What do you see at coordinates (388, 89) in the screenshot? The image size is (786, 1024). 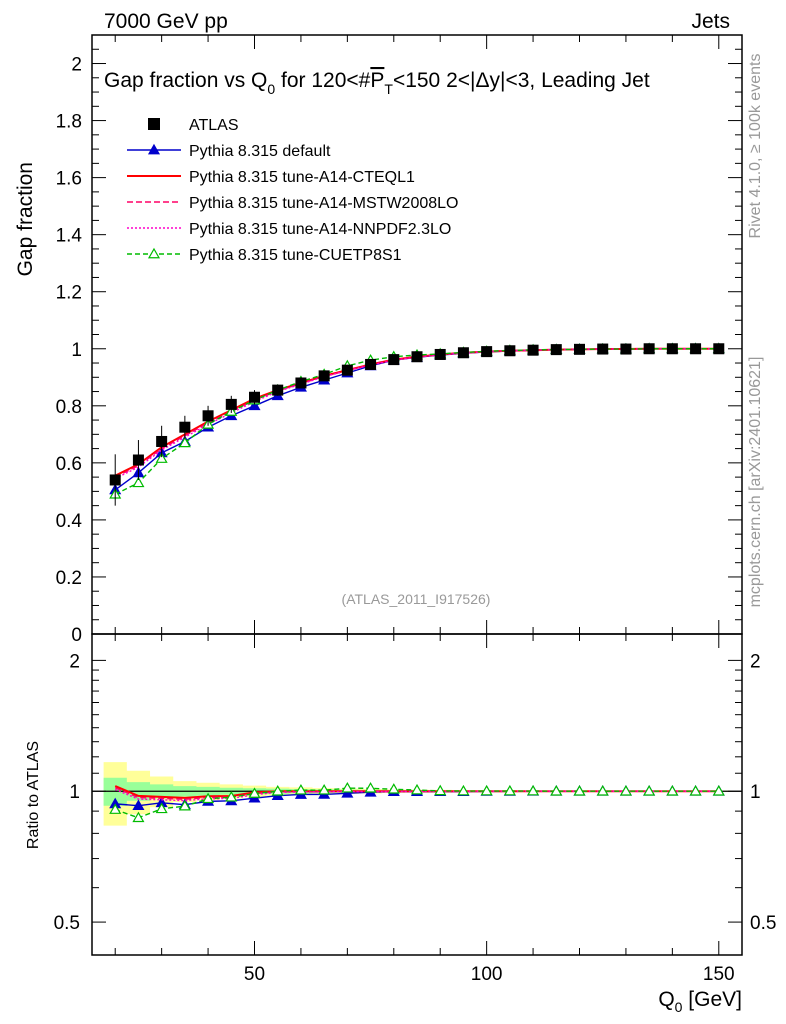 I see `title-part-4: T` at bounding box center [388, 89].